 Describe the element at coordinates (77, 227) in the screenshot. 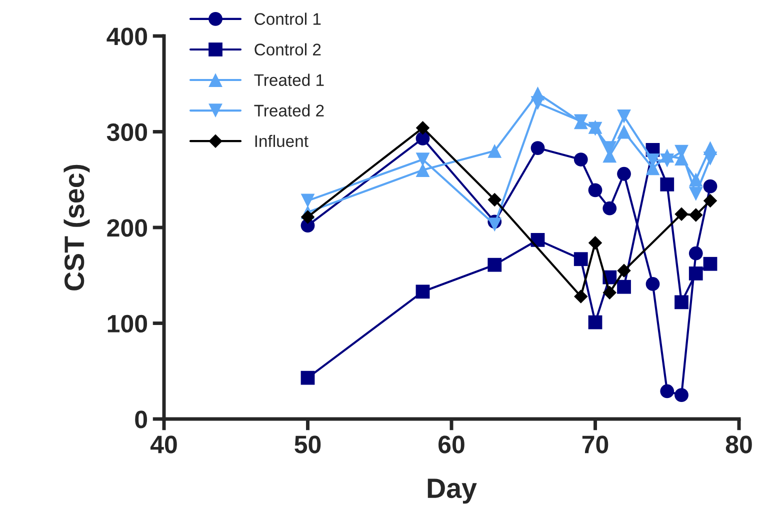

I see `y-axis-title: CST (sec)` at that location.